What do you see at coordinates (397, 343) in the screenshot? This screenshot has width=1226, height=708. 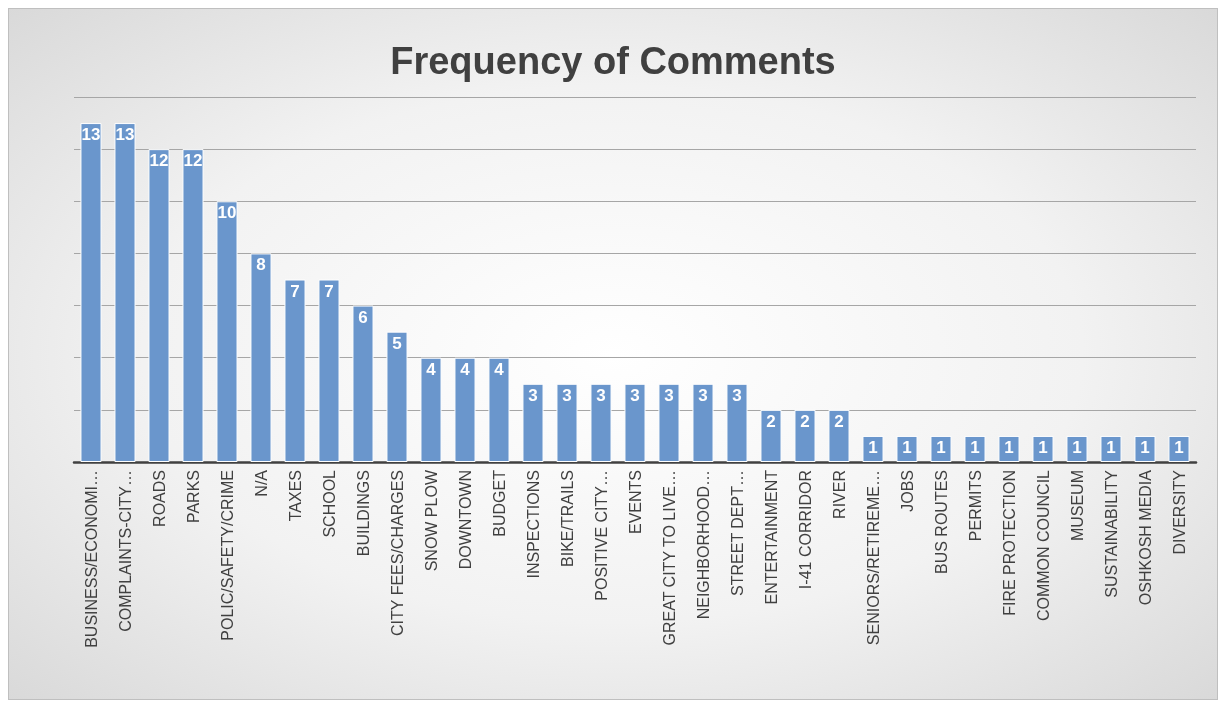 I see `data-label: 5` at bounding box center [397, 343].